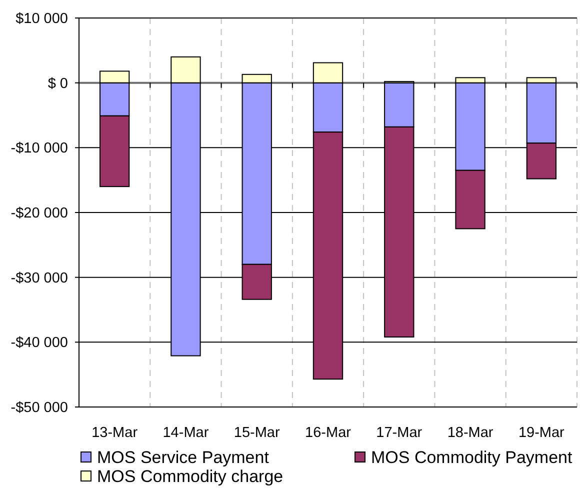 The width and height of the screenshot is (580, 489). Describe the element at coordinates (39, 148) in the screenshot. I see `y-tick-label: -$10 000` at that location.